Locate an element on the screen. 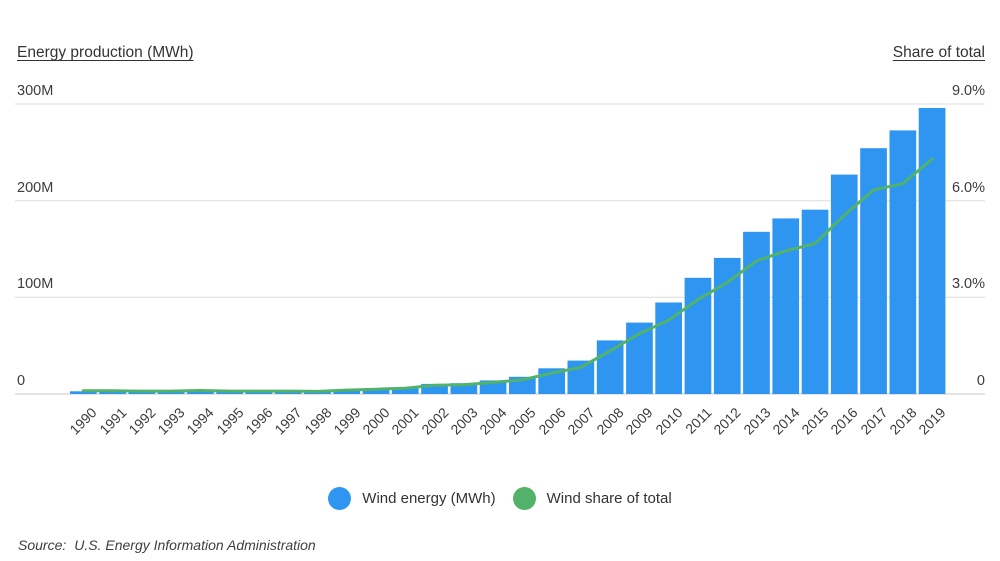  bar-1992 is located at coordinates (142, 392).